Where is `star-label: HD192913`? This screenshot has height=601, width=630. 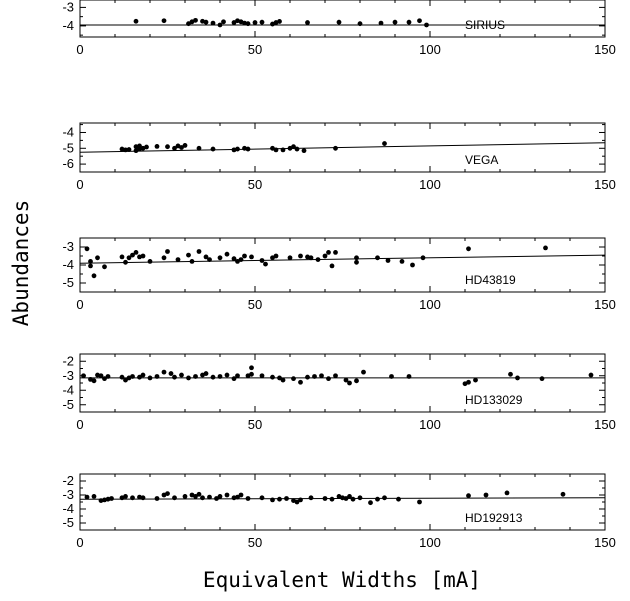 star-label: HD192913 is located at coordinates (494, 518).